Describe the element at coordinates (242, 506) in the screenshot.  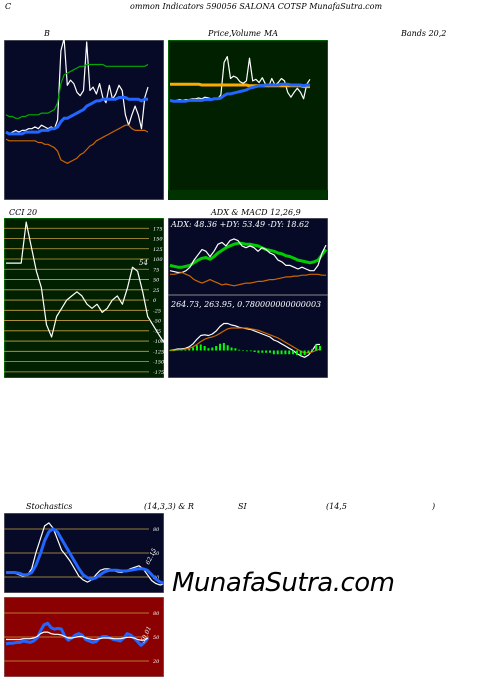
I see `stoch-title-c: SI` at that location.